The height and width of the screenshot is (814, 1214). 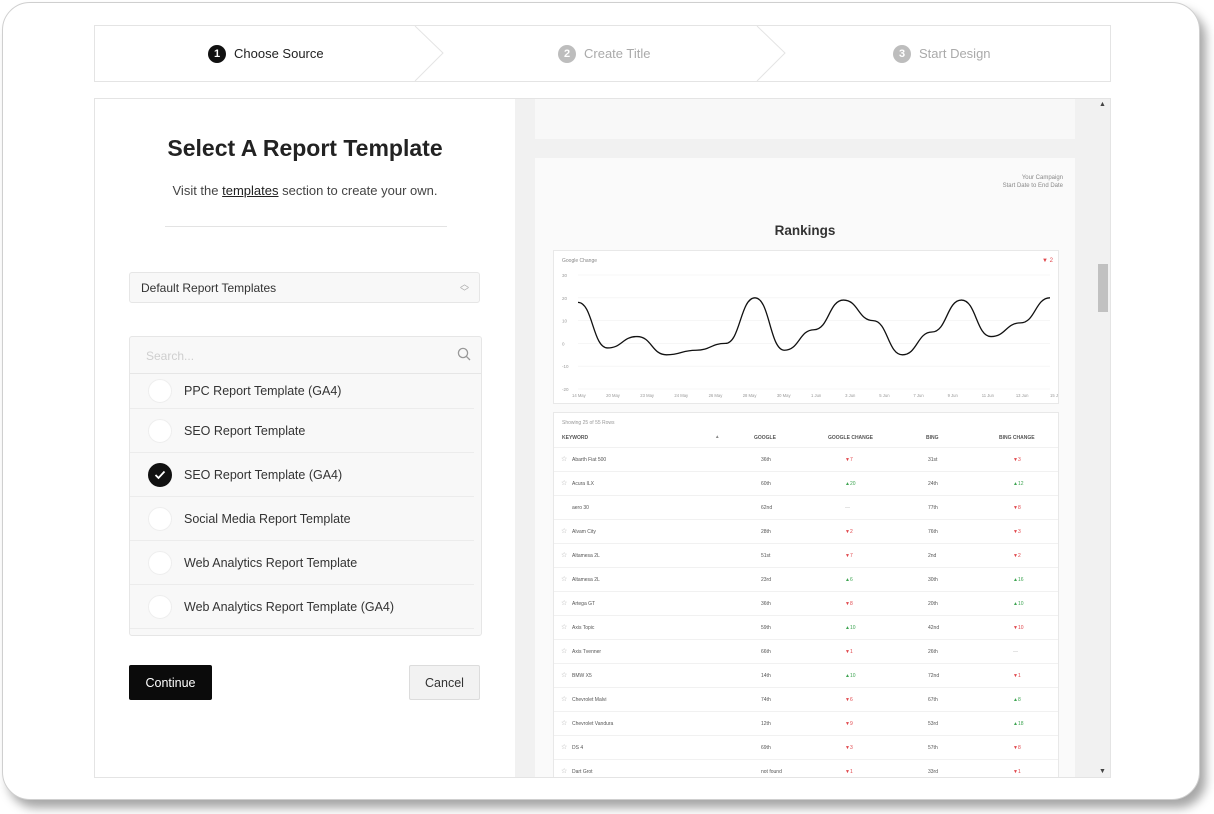 I want to click on scroll-up-icon: ▲, so click(x=1102, y=104).